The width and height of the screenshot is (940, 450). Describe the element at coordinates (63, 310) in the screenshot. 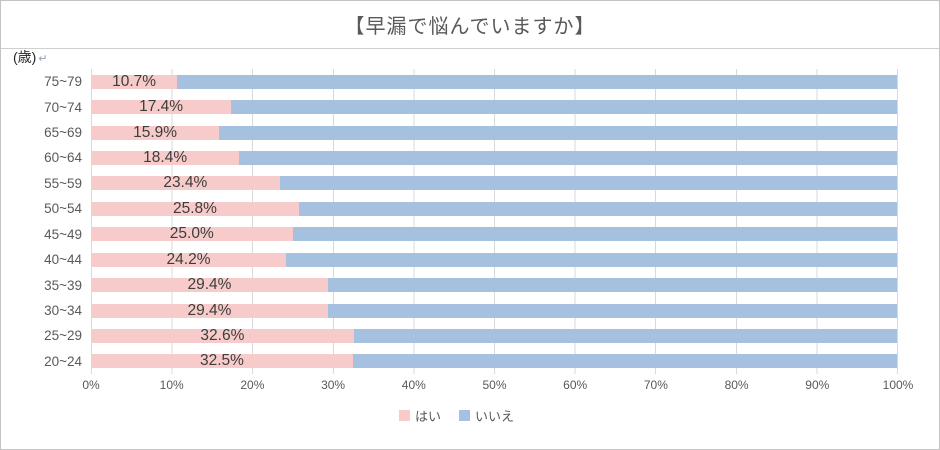

I see `category-label: 30~34` at that location.